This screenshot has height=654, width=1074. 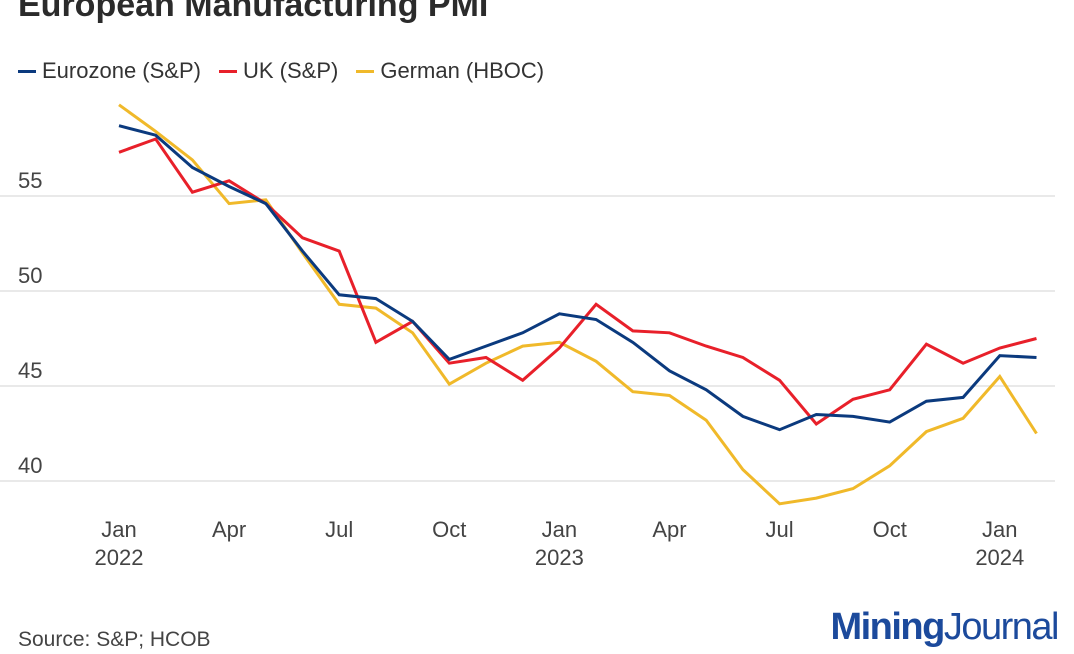 What do you see at coordinates (121, 70) in the screenshot?
I see `legend-label: Eurozone (S&P)` at bounding box center [121, 70].